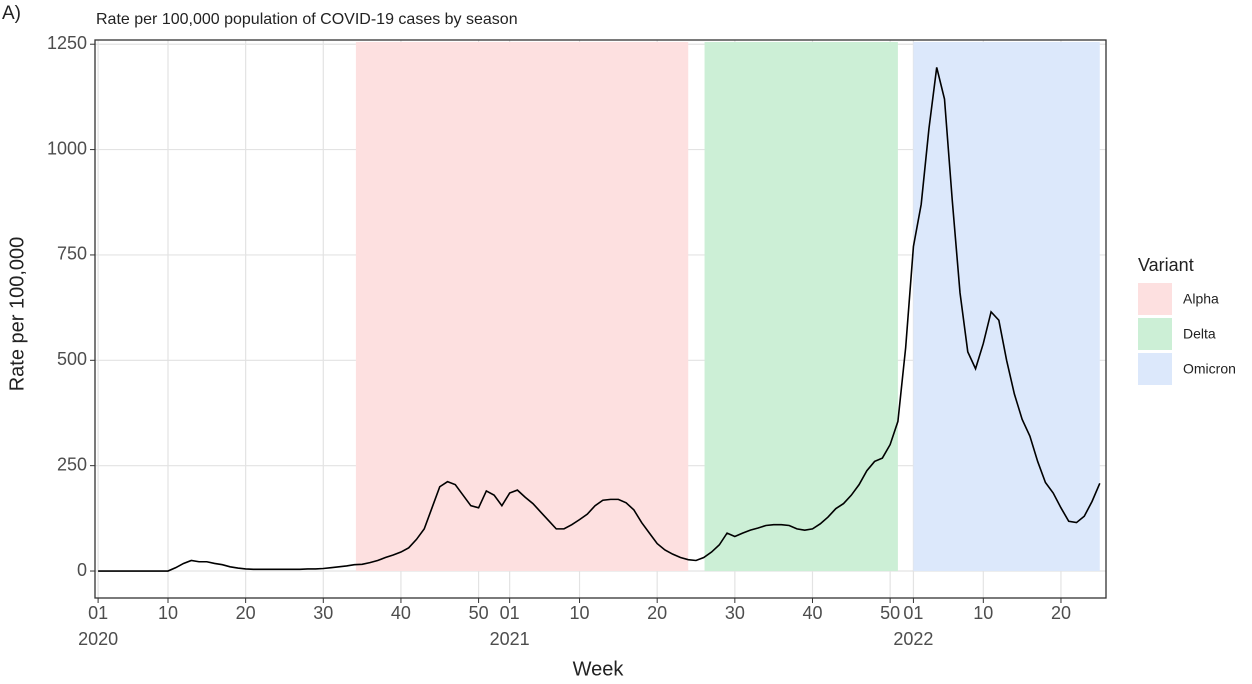 The height and width of the screenshot is (684, 1252). I want to click on legend-label: Delta, so click(1199, 334).